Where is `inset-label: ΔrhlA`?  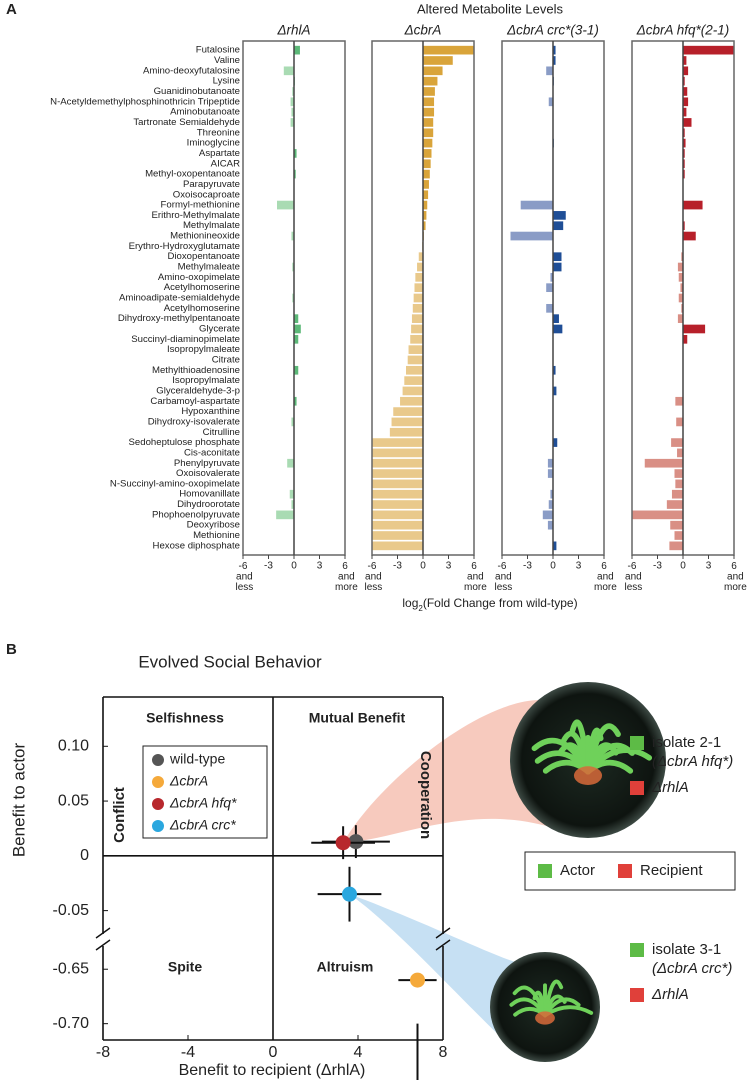
inset-label: ΔrhlA is located at coordinates (670, 787).